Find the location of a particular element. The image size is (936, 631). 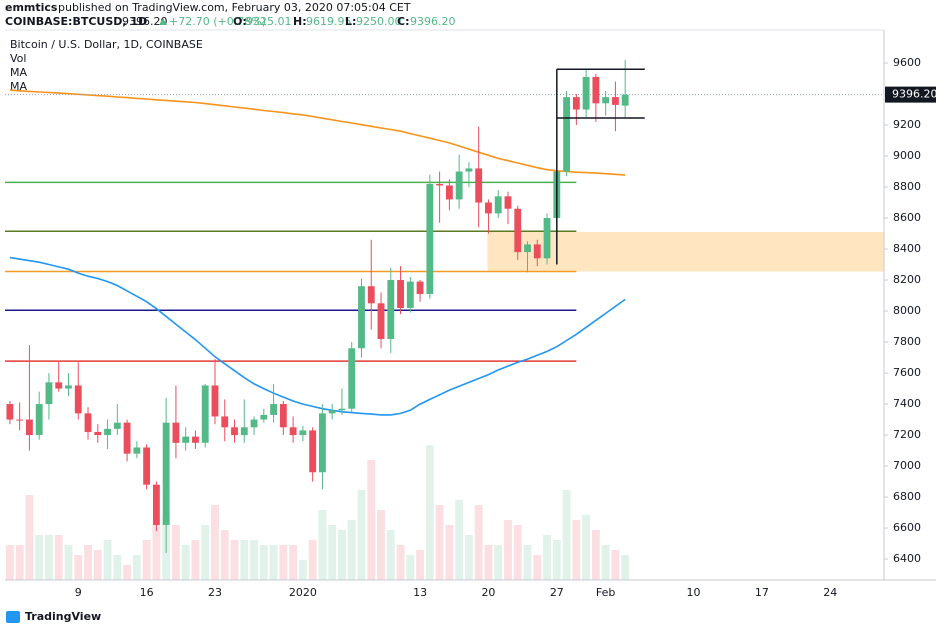

y-tick-label: 9000 is located at coordinates (907, 155).